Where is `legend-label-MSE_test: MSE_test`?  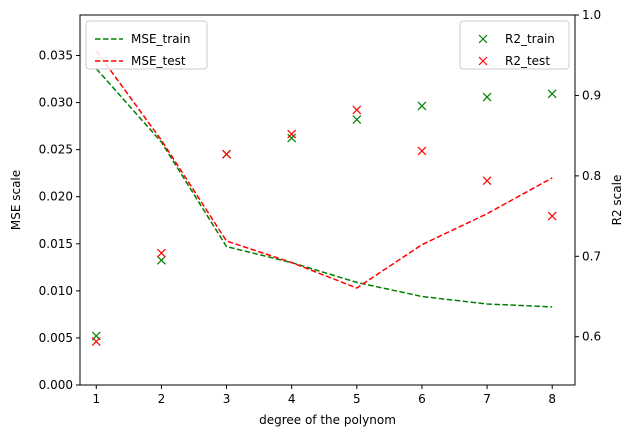
legend-label-MSE_test: MSE_test is located at coordinates (158, 61).